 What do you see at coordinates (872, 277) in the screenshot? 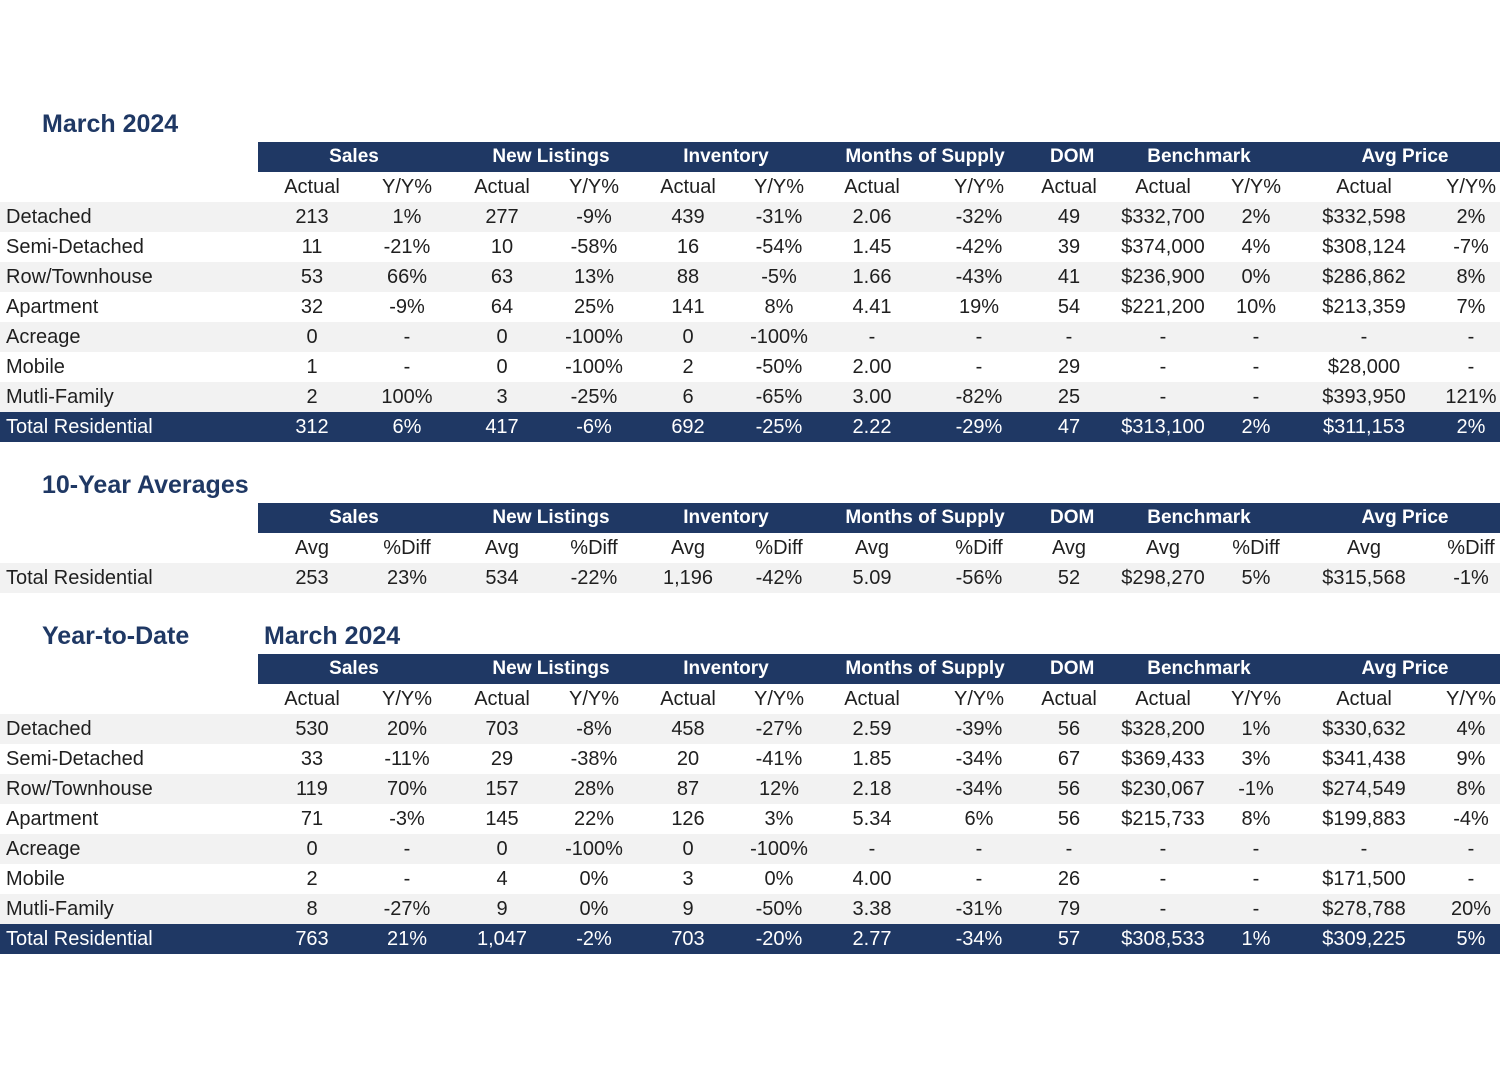
I see `table-cell: 1.66` at bounding box center [872, 277].